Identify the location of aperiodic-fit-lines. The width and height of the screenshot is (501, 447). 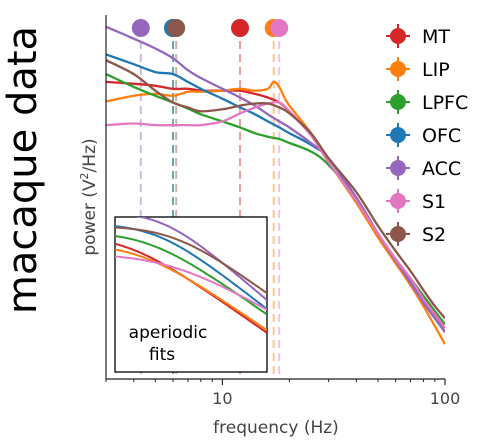
(191, 275).